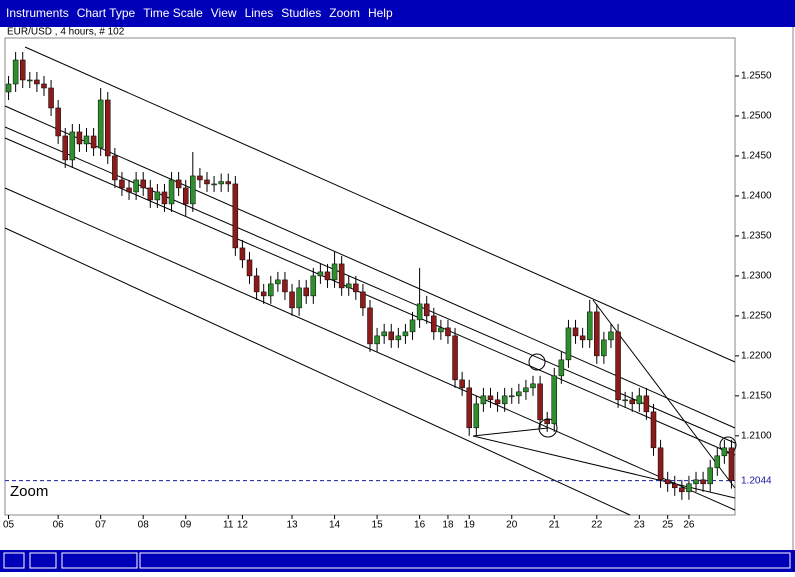 This screenshot has width=795, height=577. I want to click on x-tick-label: 18, so click(448, 525).